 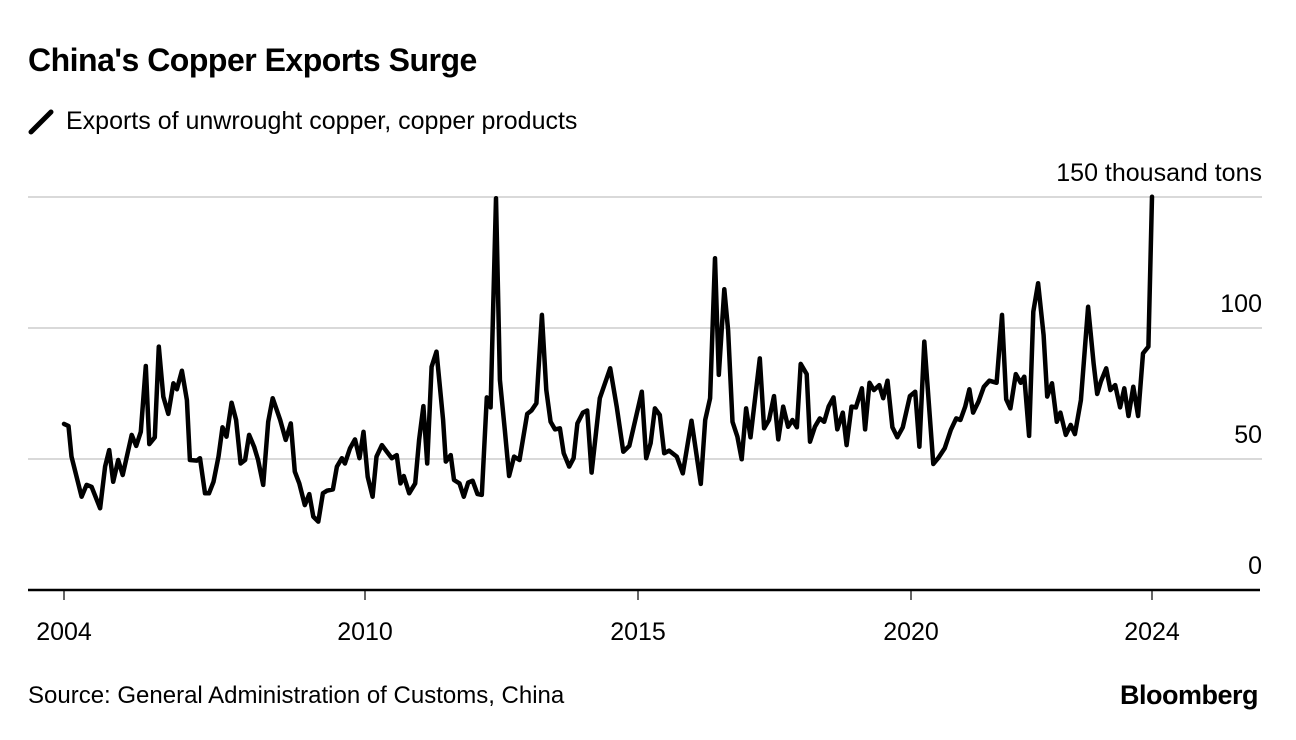 What do you see at coordinates (1248, 435) in the screenshot?
I see `y-tick-label: 50` at bounding box center [1248, 435].